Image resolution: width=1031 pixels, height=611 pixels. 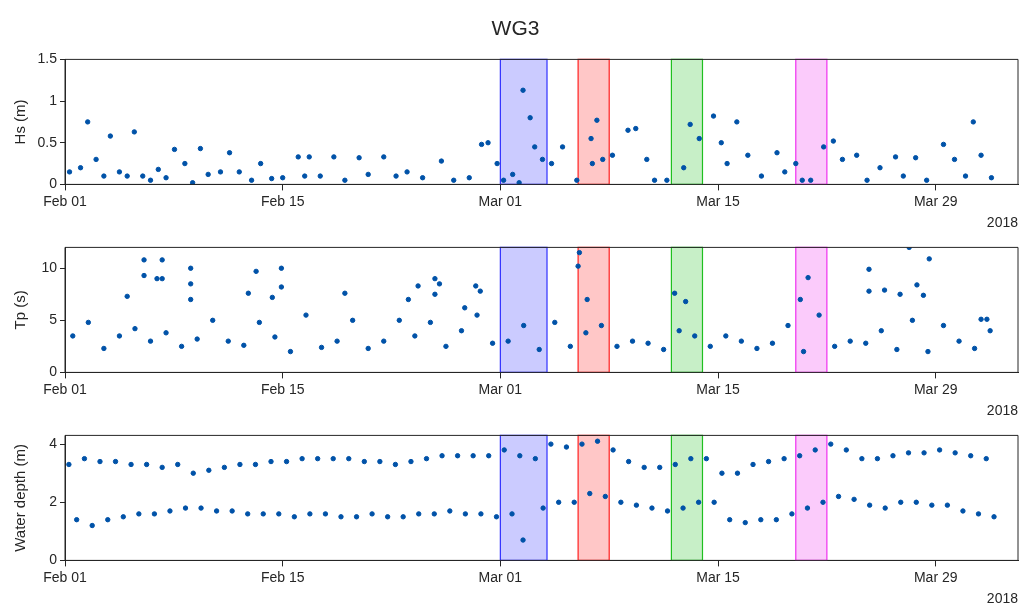 What do you see at coordinates (47, 141) in the screenshot?
I see `y-tick-label: 0.5` at bounding box center [47, 141].